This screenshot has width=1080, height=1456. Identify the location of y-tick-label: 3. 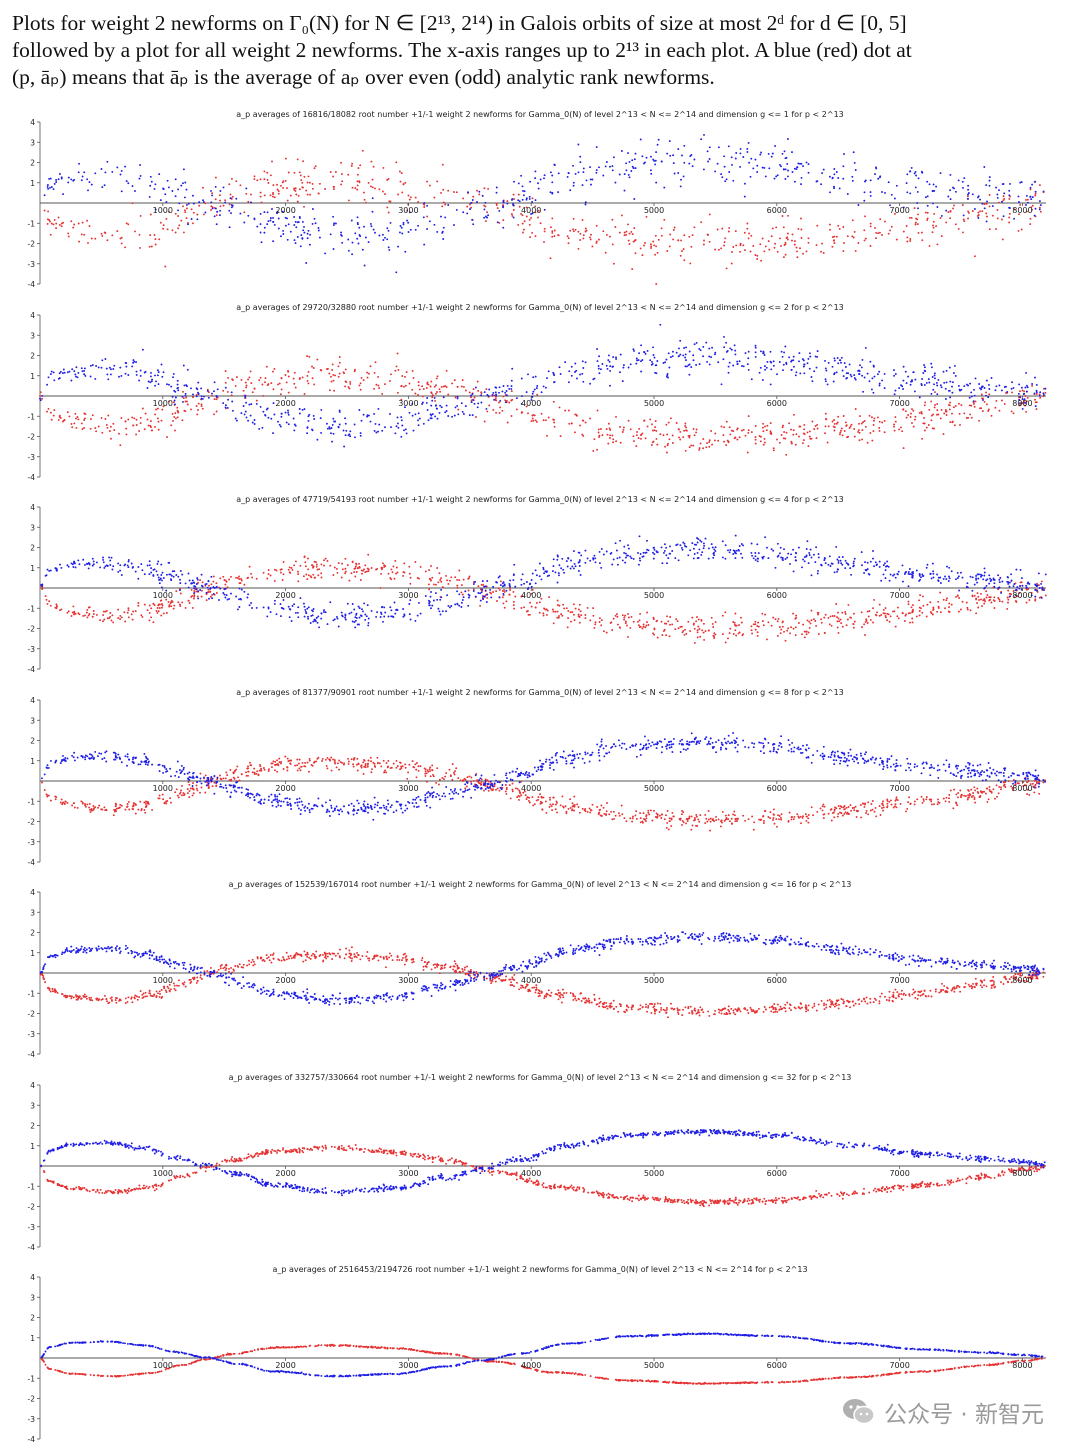
(32, 720).